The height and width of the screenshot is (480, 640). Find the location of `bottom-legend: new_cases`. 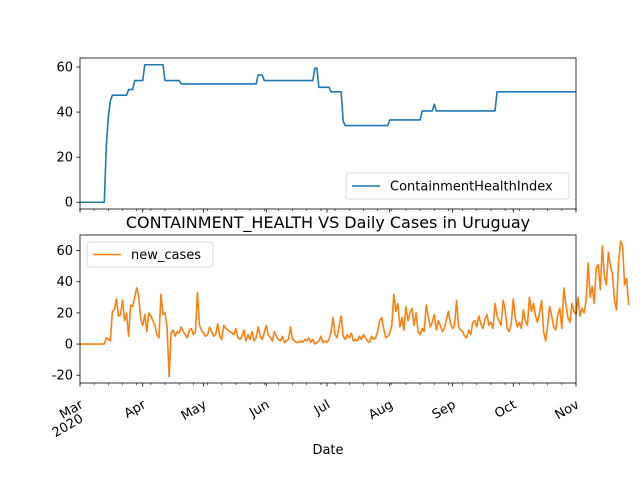

bottom-legend: new_cases is located at coordinates (150, 254).